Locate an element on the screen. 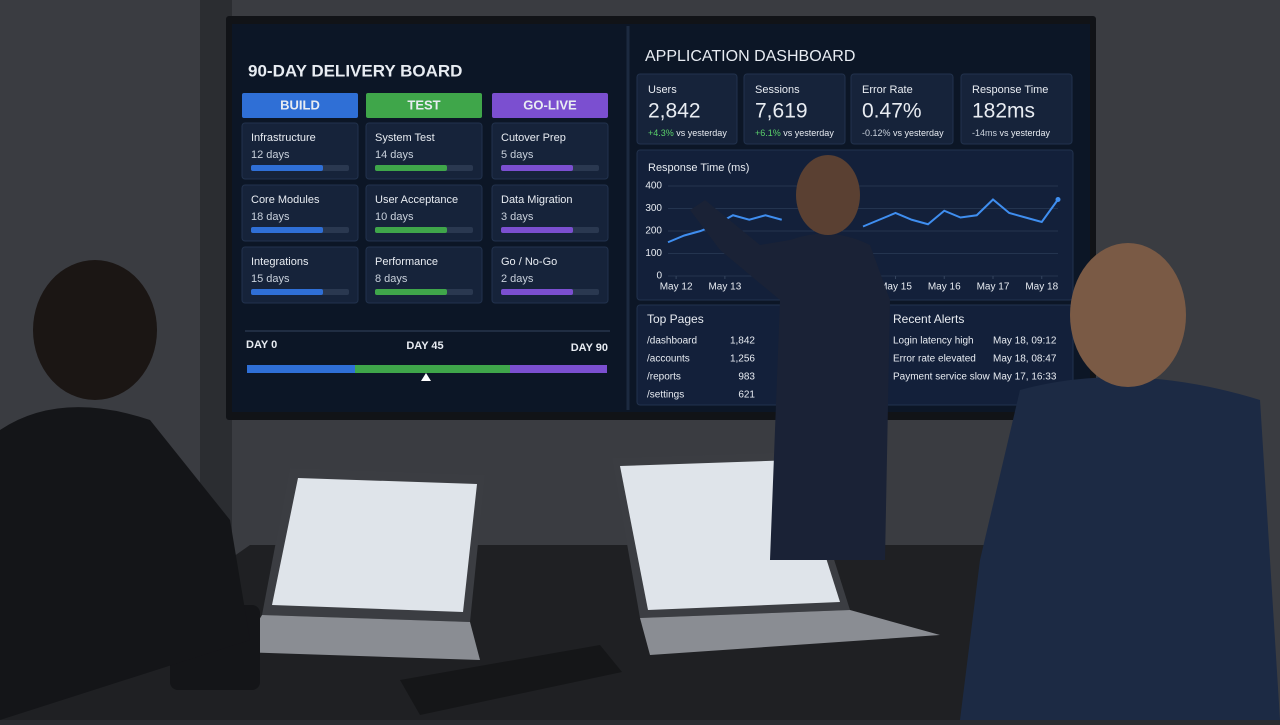 The height and width of the screenshot is (725, 1280). column-title: BUILD is located at coordinates (300, 104).